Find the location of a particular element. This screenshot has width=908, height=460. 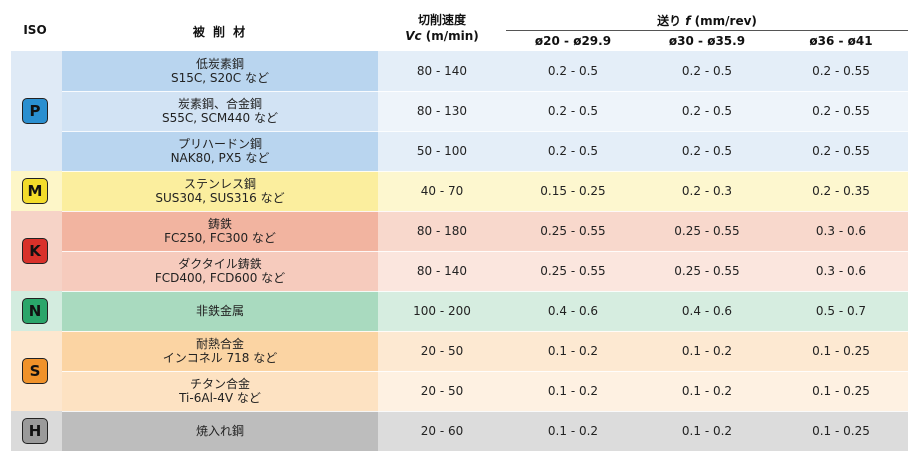

speed-header-line2: Vc (m/min) is located at coordinates (442, 36).